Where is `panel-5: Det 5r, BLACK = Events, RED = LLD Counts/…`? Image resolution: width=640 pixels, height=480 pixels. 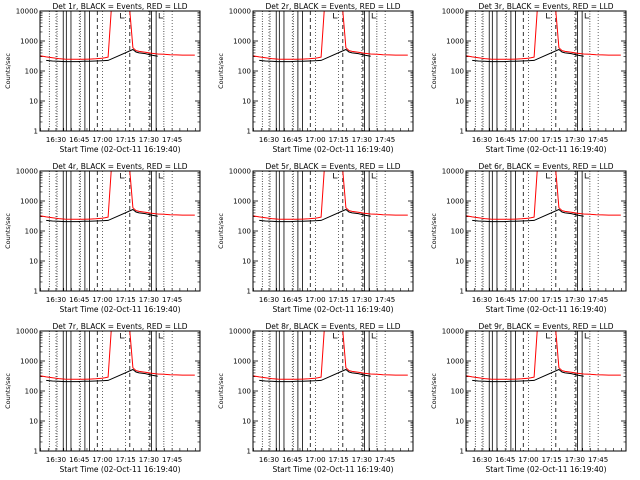 panel-5: Det 5r, BLACK = Events, RED = LLD Counts/… is located at coordinates (315, 238).